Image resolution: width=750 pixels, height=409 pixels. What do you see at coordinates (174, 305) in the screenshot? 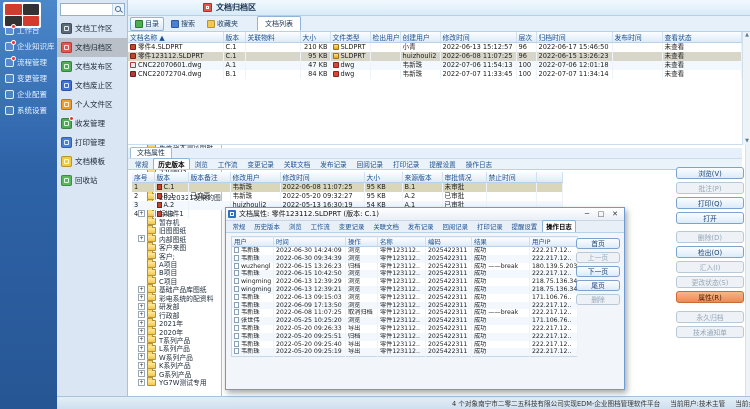
I see `tree-item: + 研发部` at bounding box center [174, 305].